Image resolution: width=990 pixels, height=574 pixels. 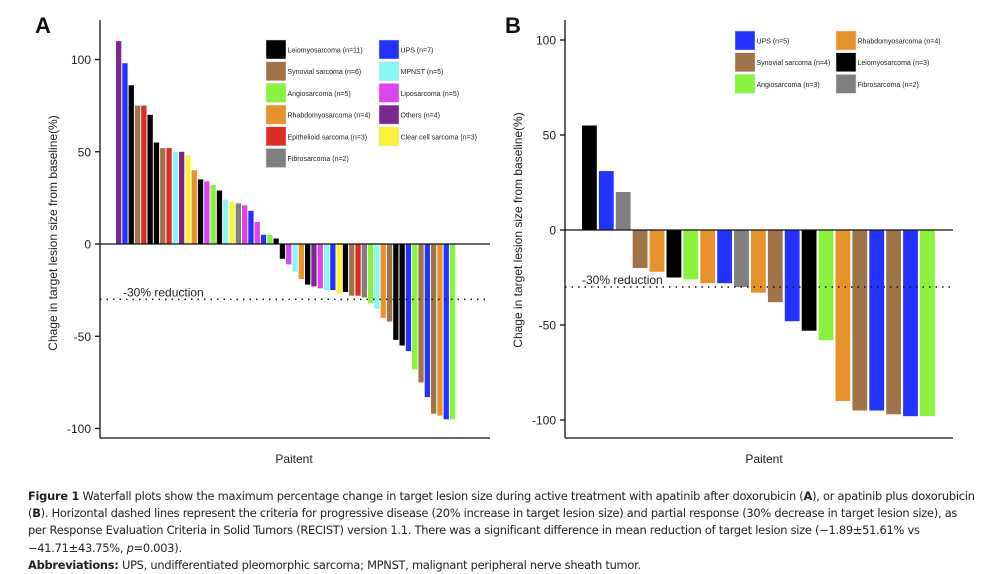 I want to click on legend-label: Clear cell sarcoma (n=3), so click(x=439, y=137).